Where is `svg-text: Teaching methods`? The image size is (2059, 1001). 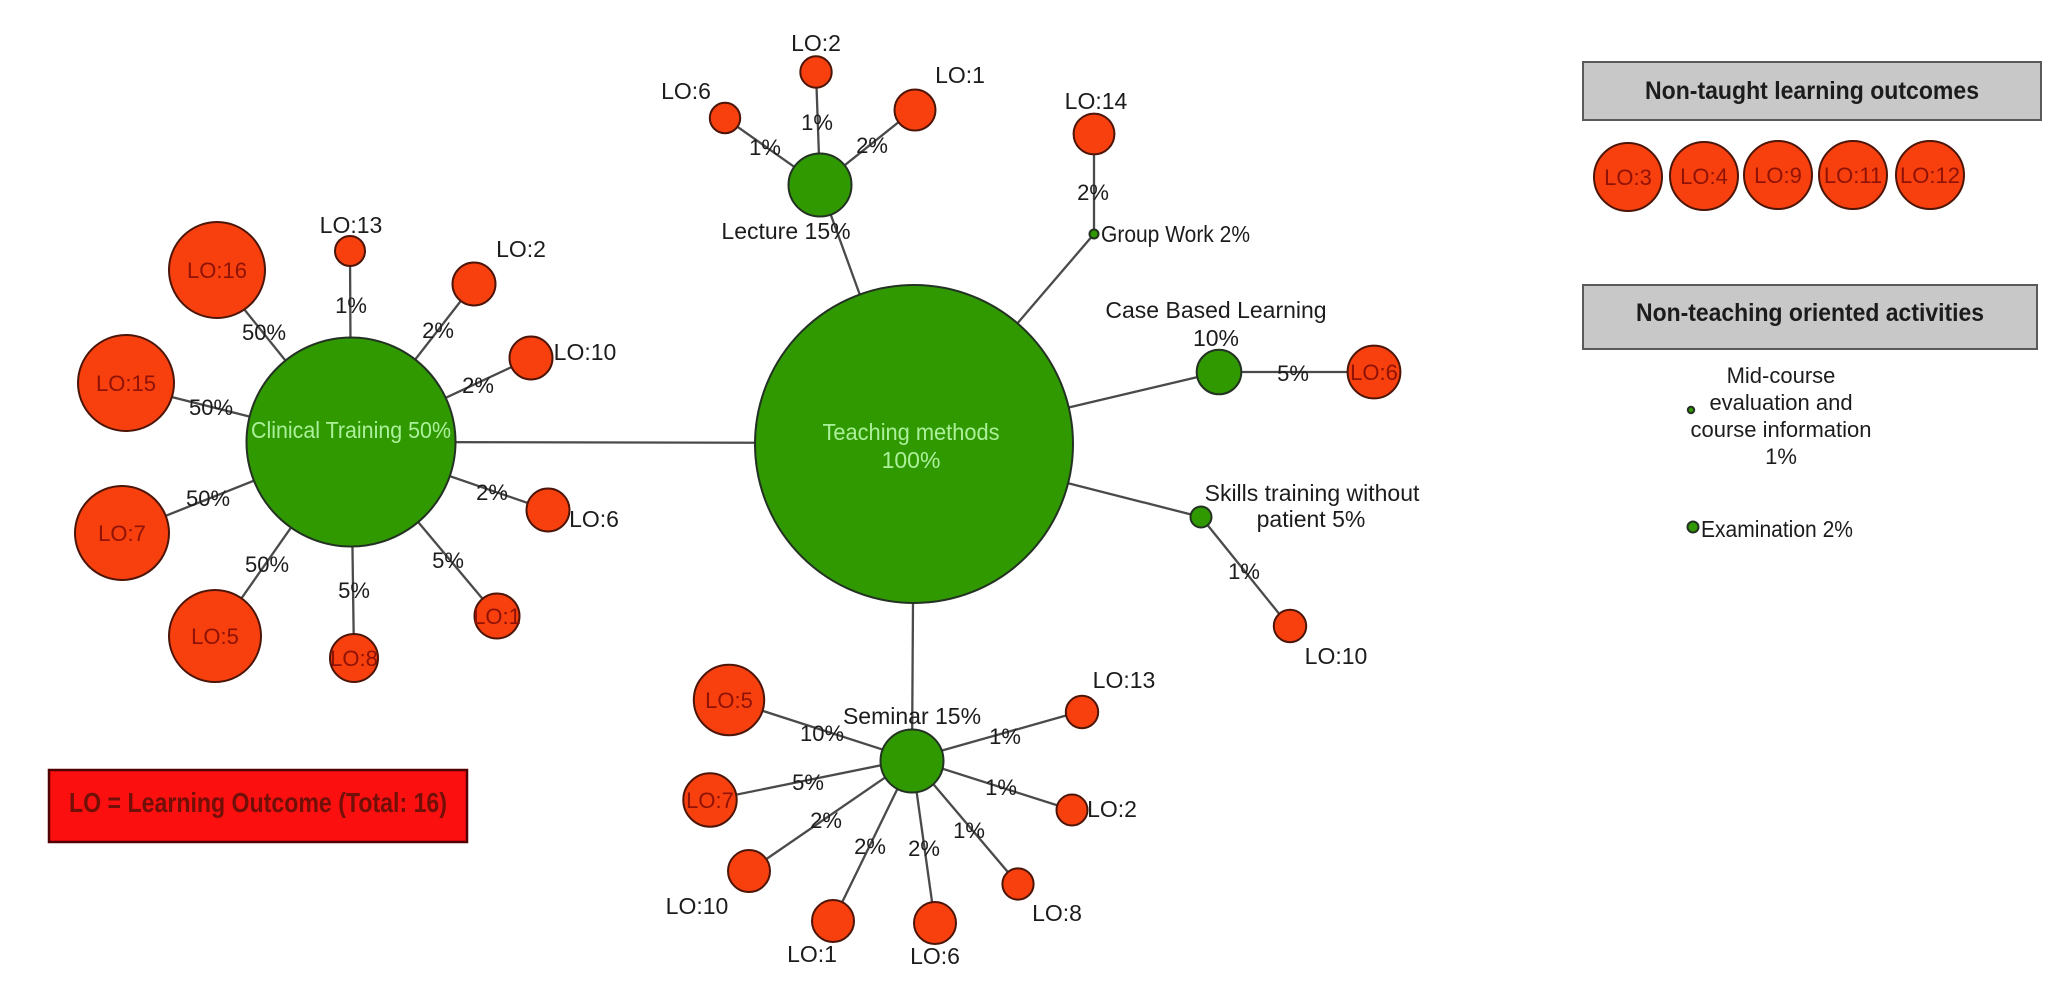
svg-text: Teaching methods is located at coordinates (911, 432).